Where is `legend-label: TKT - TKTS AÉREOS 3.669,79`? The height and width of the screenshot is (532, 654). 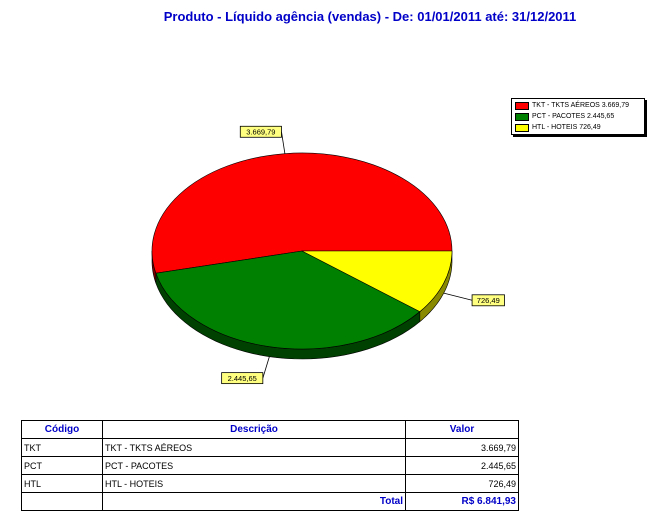
legend-label: TKT - TKTS AÉREOS 3.669,79 is located at coordinates (581, 105).